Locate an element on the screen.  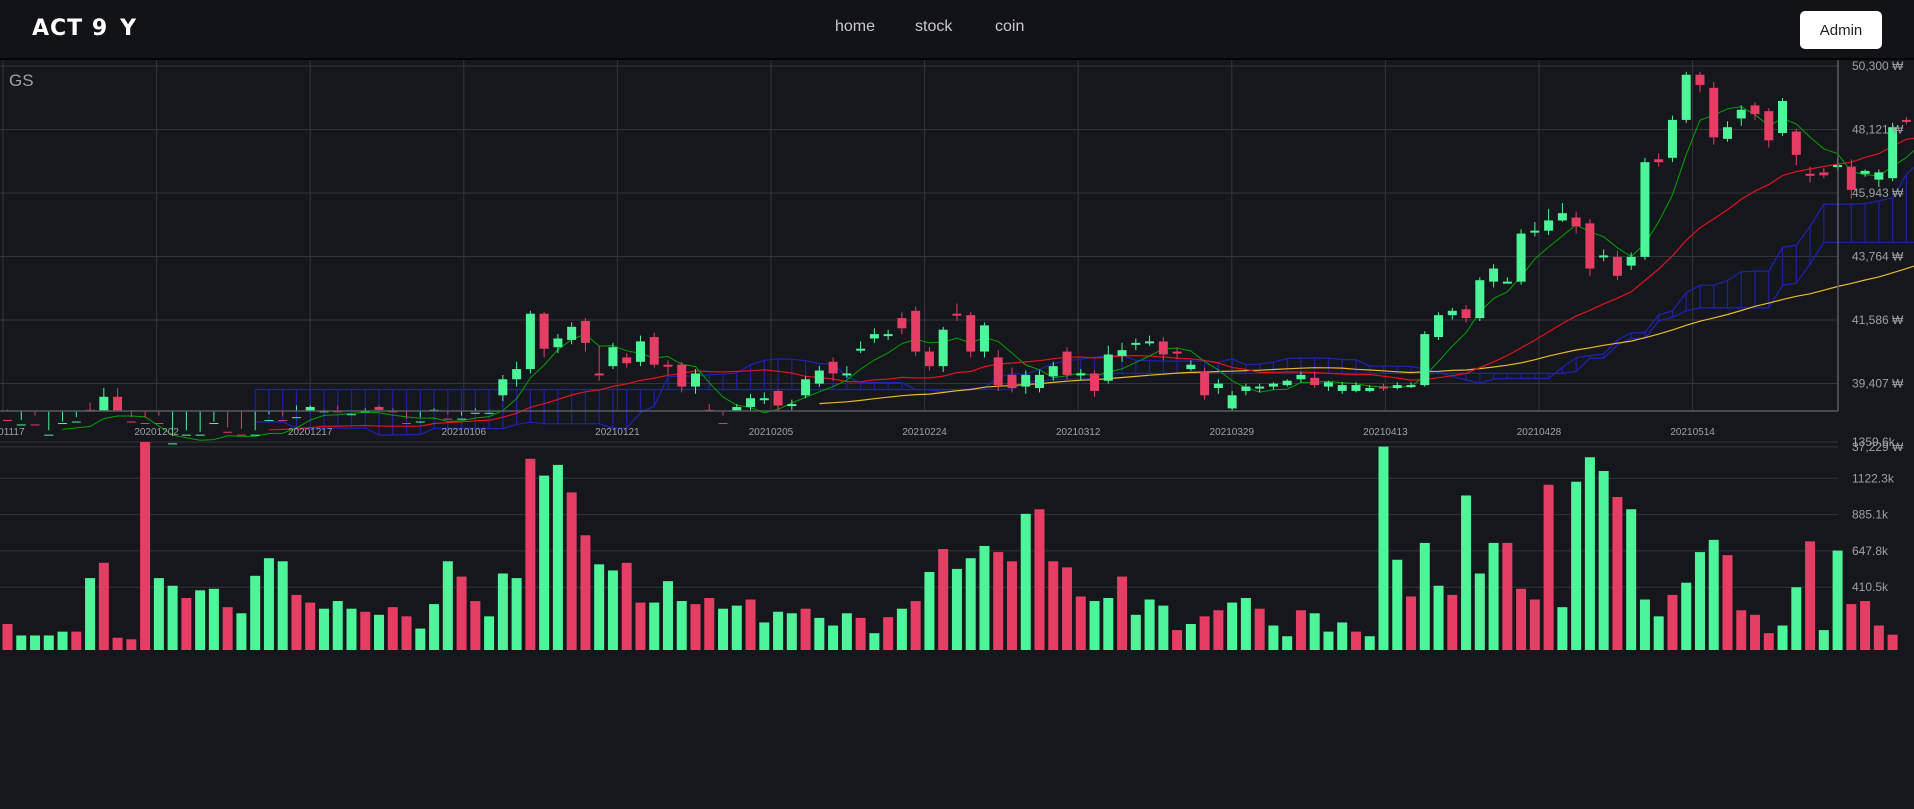
date-tick-label: 20210312 is located at coordinates (1078, 432).